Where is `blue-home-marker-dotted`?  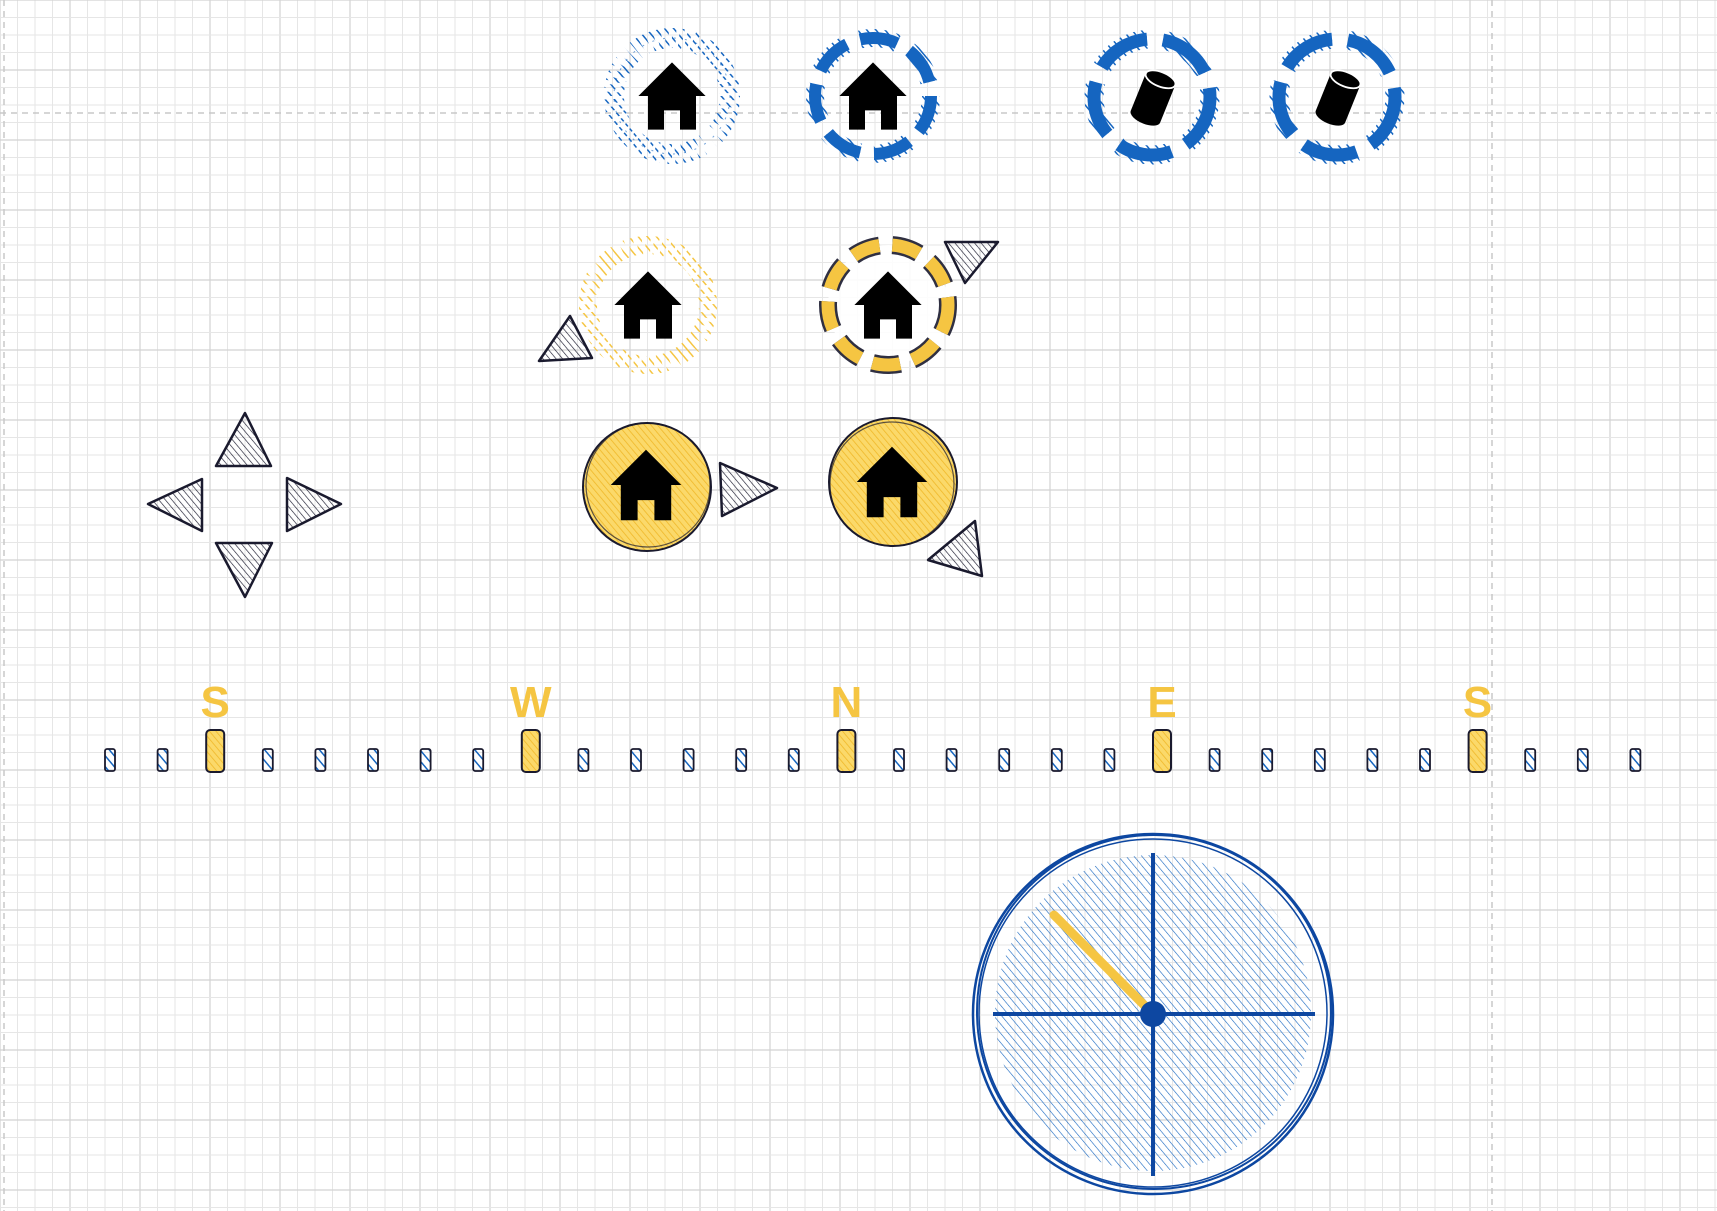
blue-home-marker-dotted is located at coordinates (672, 96).